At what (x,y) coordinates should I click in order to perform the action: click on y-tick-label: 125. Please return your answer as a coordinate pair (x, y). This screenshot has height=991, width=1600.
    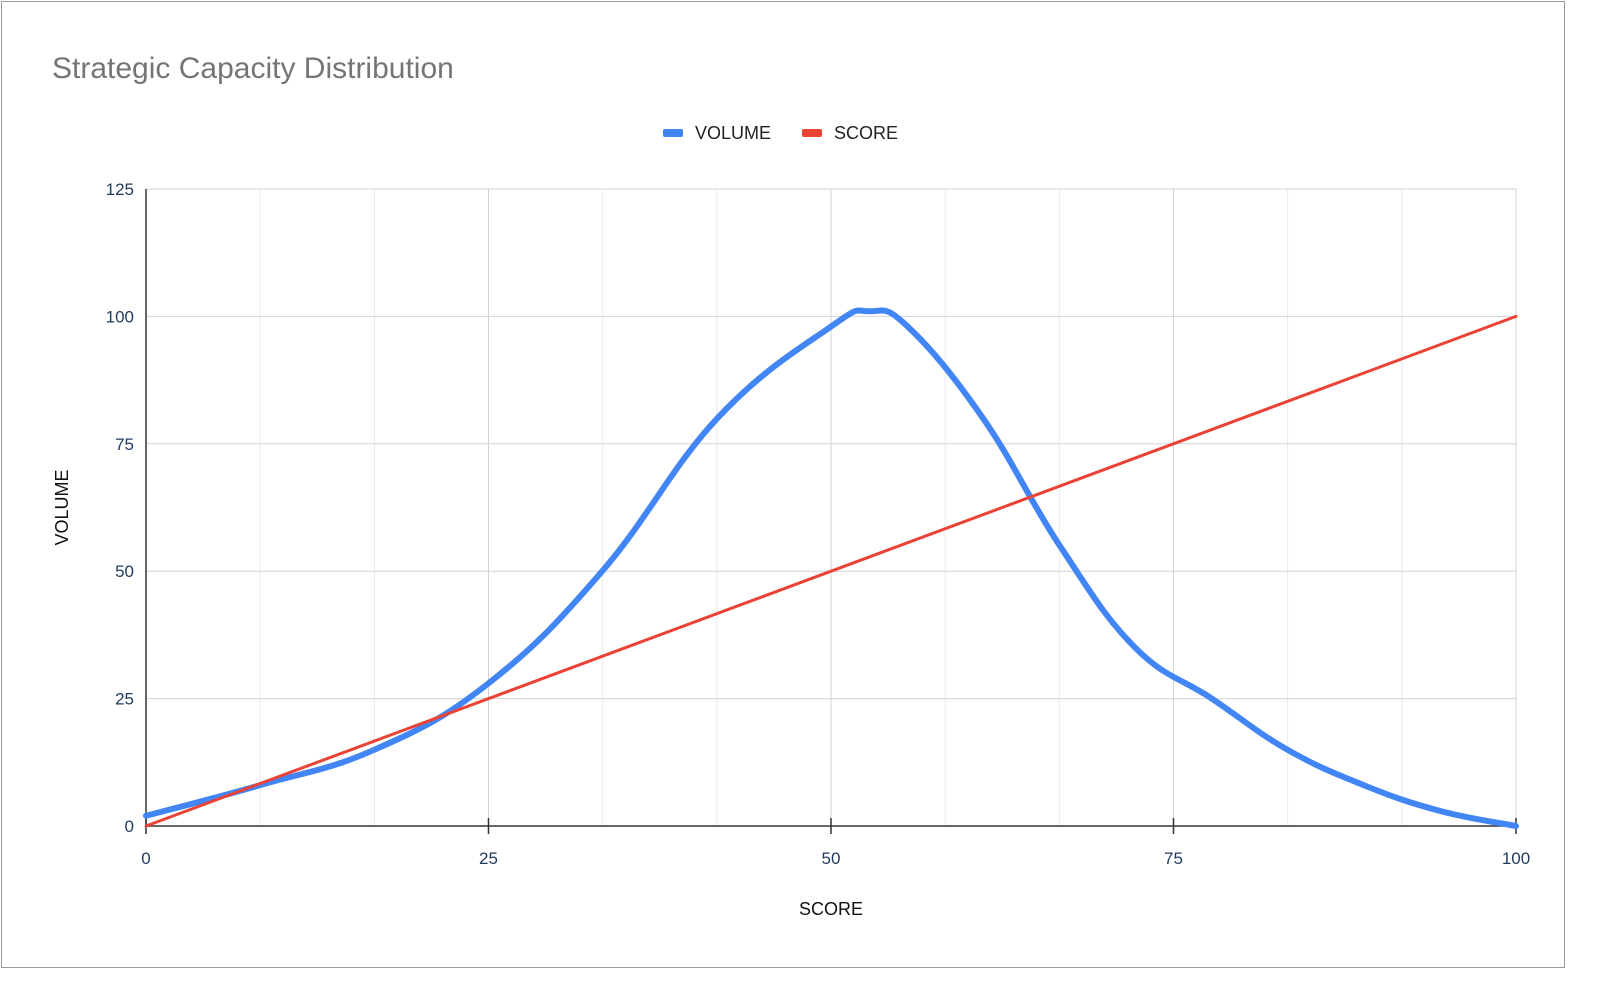
    Looking at the image, I should click on (120, 189).